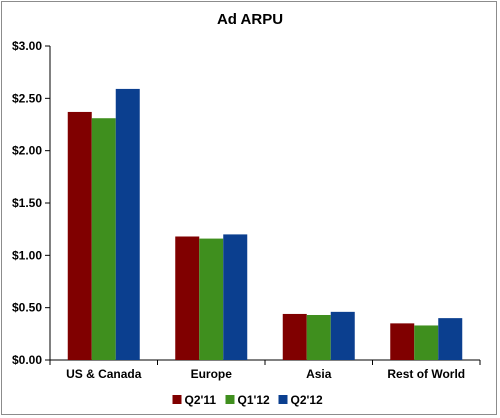 This screenshot has height=418, width=500. What do you see at coordinates (212, 374) in the screenshot?
I see `x-category-label: Europe` at bounding box center [212, 374].